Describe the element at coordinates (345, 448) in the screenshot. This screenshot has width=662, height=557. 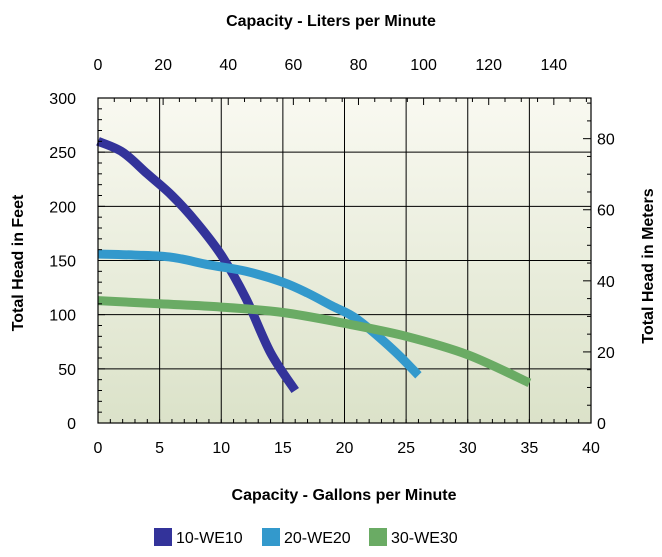
I see `x-bottom-tick-label-4: 20` at that location.